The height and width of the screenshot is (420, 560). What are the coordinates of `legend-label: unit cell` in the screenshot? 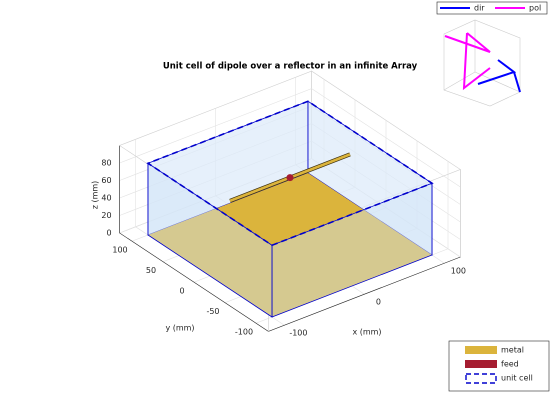 It's located at (517, 378).